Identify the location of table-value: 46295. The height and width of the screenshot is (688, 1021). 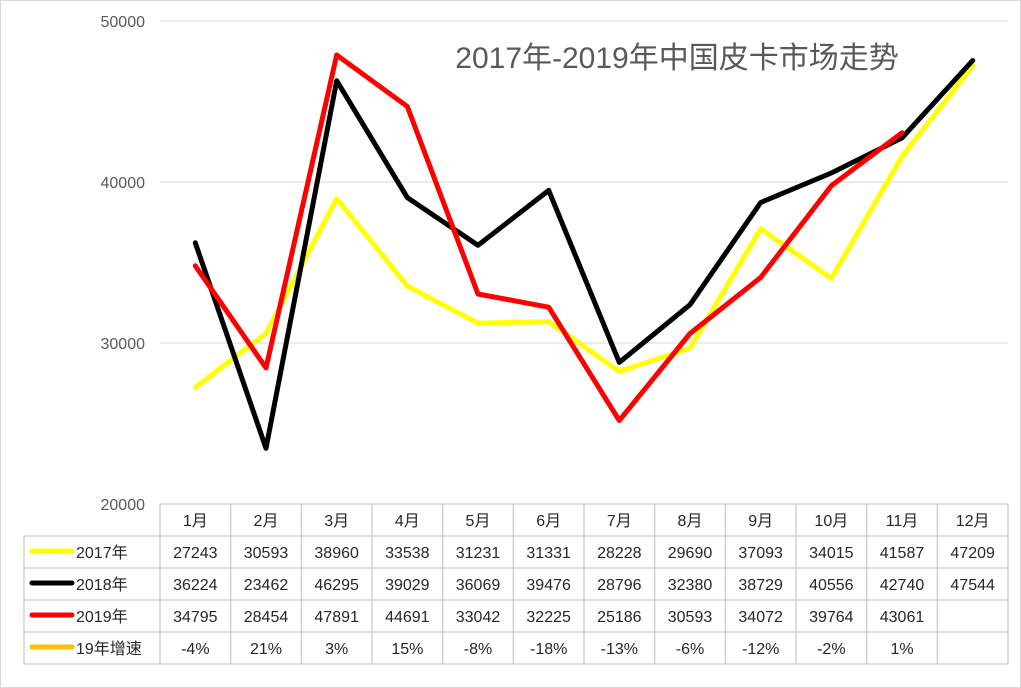
(336, 585).